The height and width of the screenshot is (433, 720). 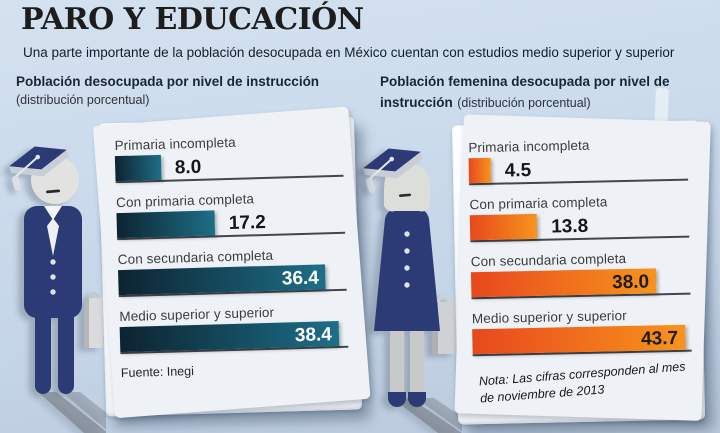 I want to click on bar-row: Primaria incompleta 4.5, so click(x=578, y=161).